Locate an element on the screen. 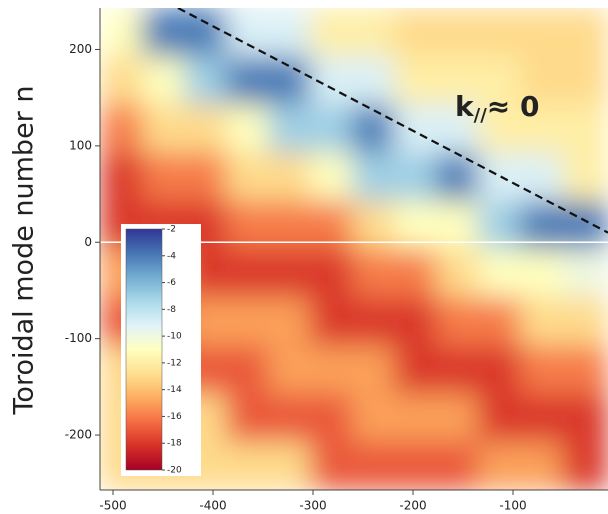 This screenshot has width=608, height=514. colorbar-tick-label: -16 is located at coordinates (174, 417).